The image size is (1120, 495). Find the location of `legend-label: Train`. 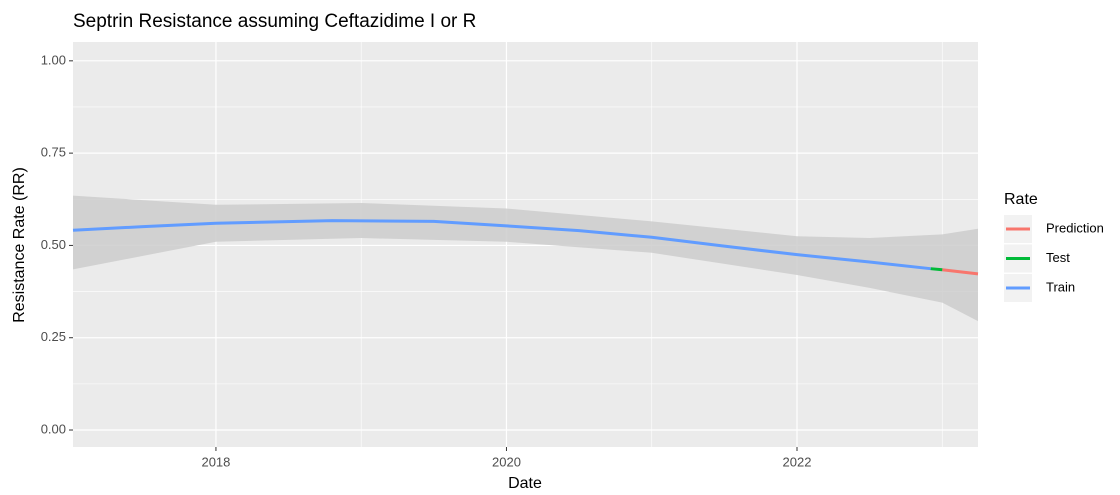

legend-label: Train is located at coordinates (1060, 286).